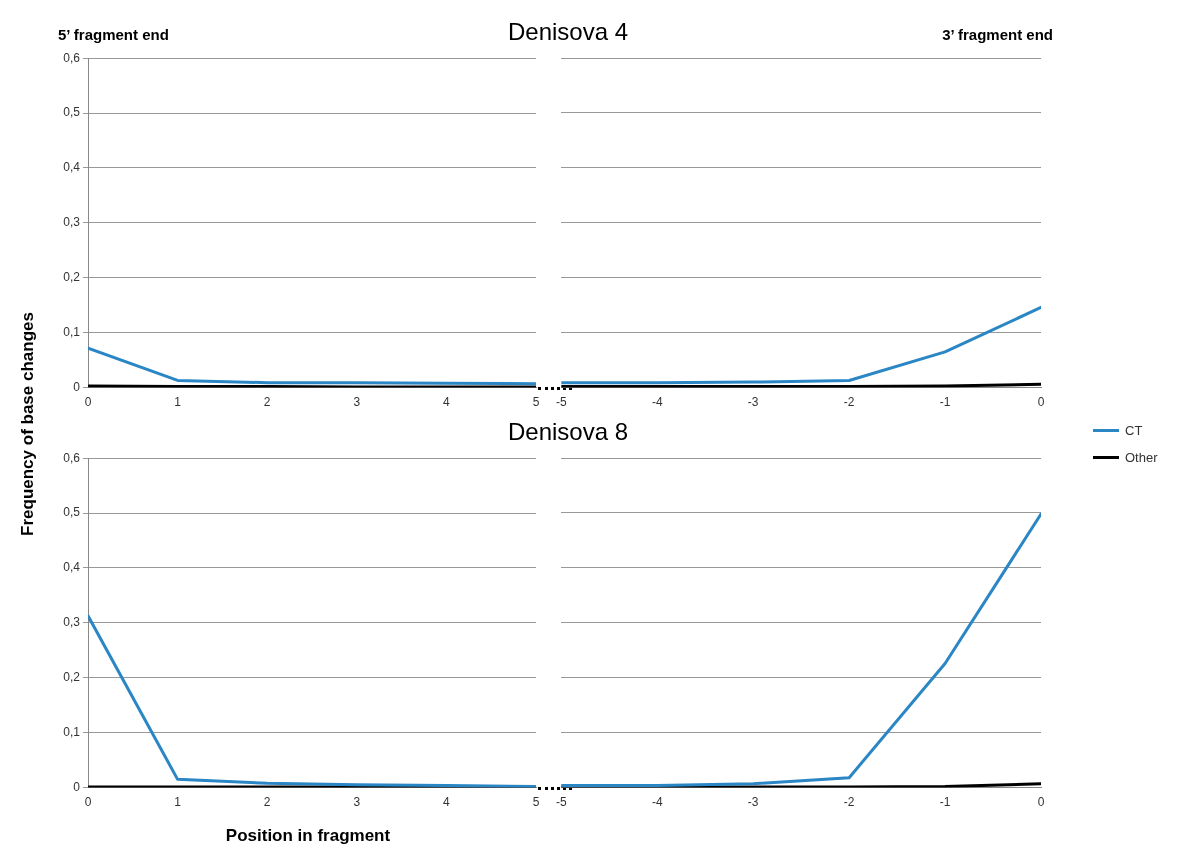 This screenshot has height=848, width=1192. Describe the element at coordinates (308, 836) in the screenshot. I see `x-axis-title: Position in fragment` at that location.